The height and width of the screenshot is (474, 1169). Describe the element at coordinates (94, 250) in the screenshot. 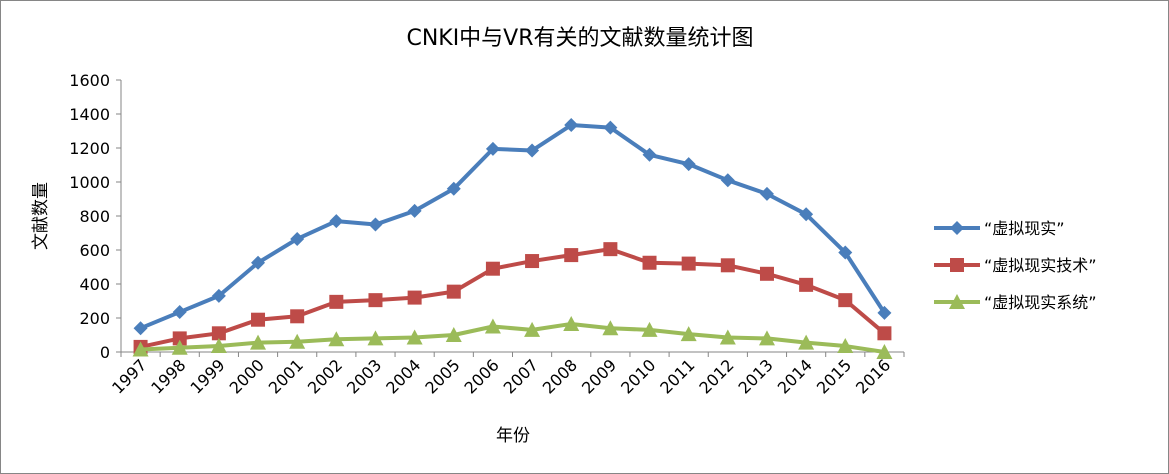

I see `y-tick-label: 600` at that location.